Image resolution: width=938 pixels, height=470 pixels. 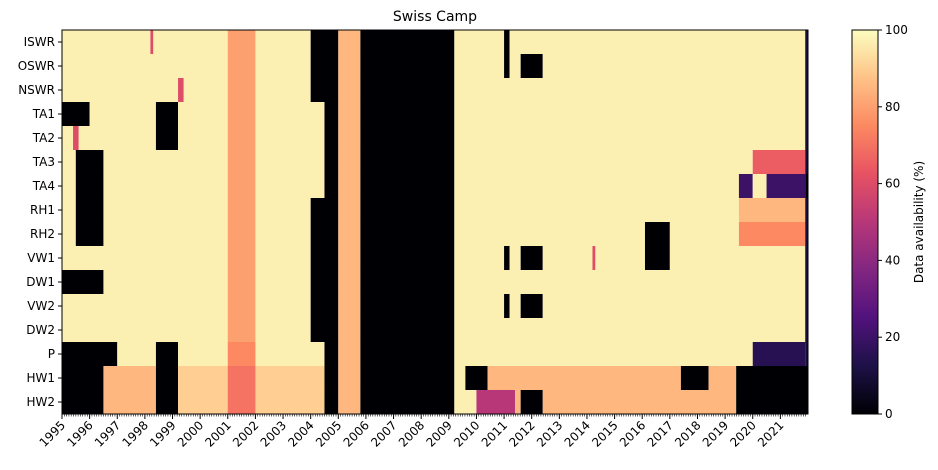 I want to click on y-tick-label-p: P, so click(x=51, y=354).